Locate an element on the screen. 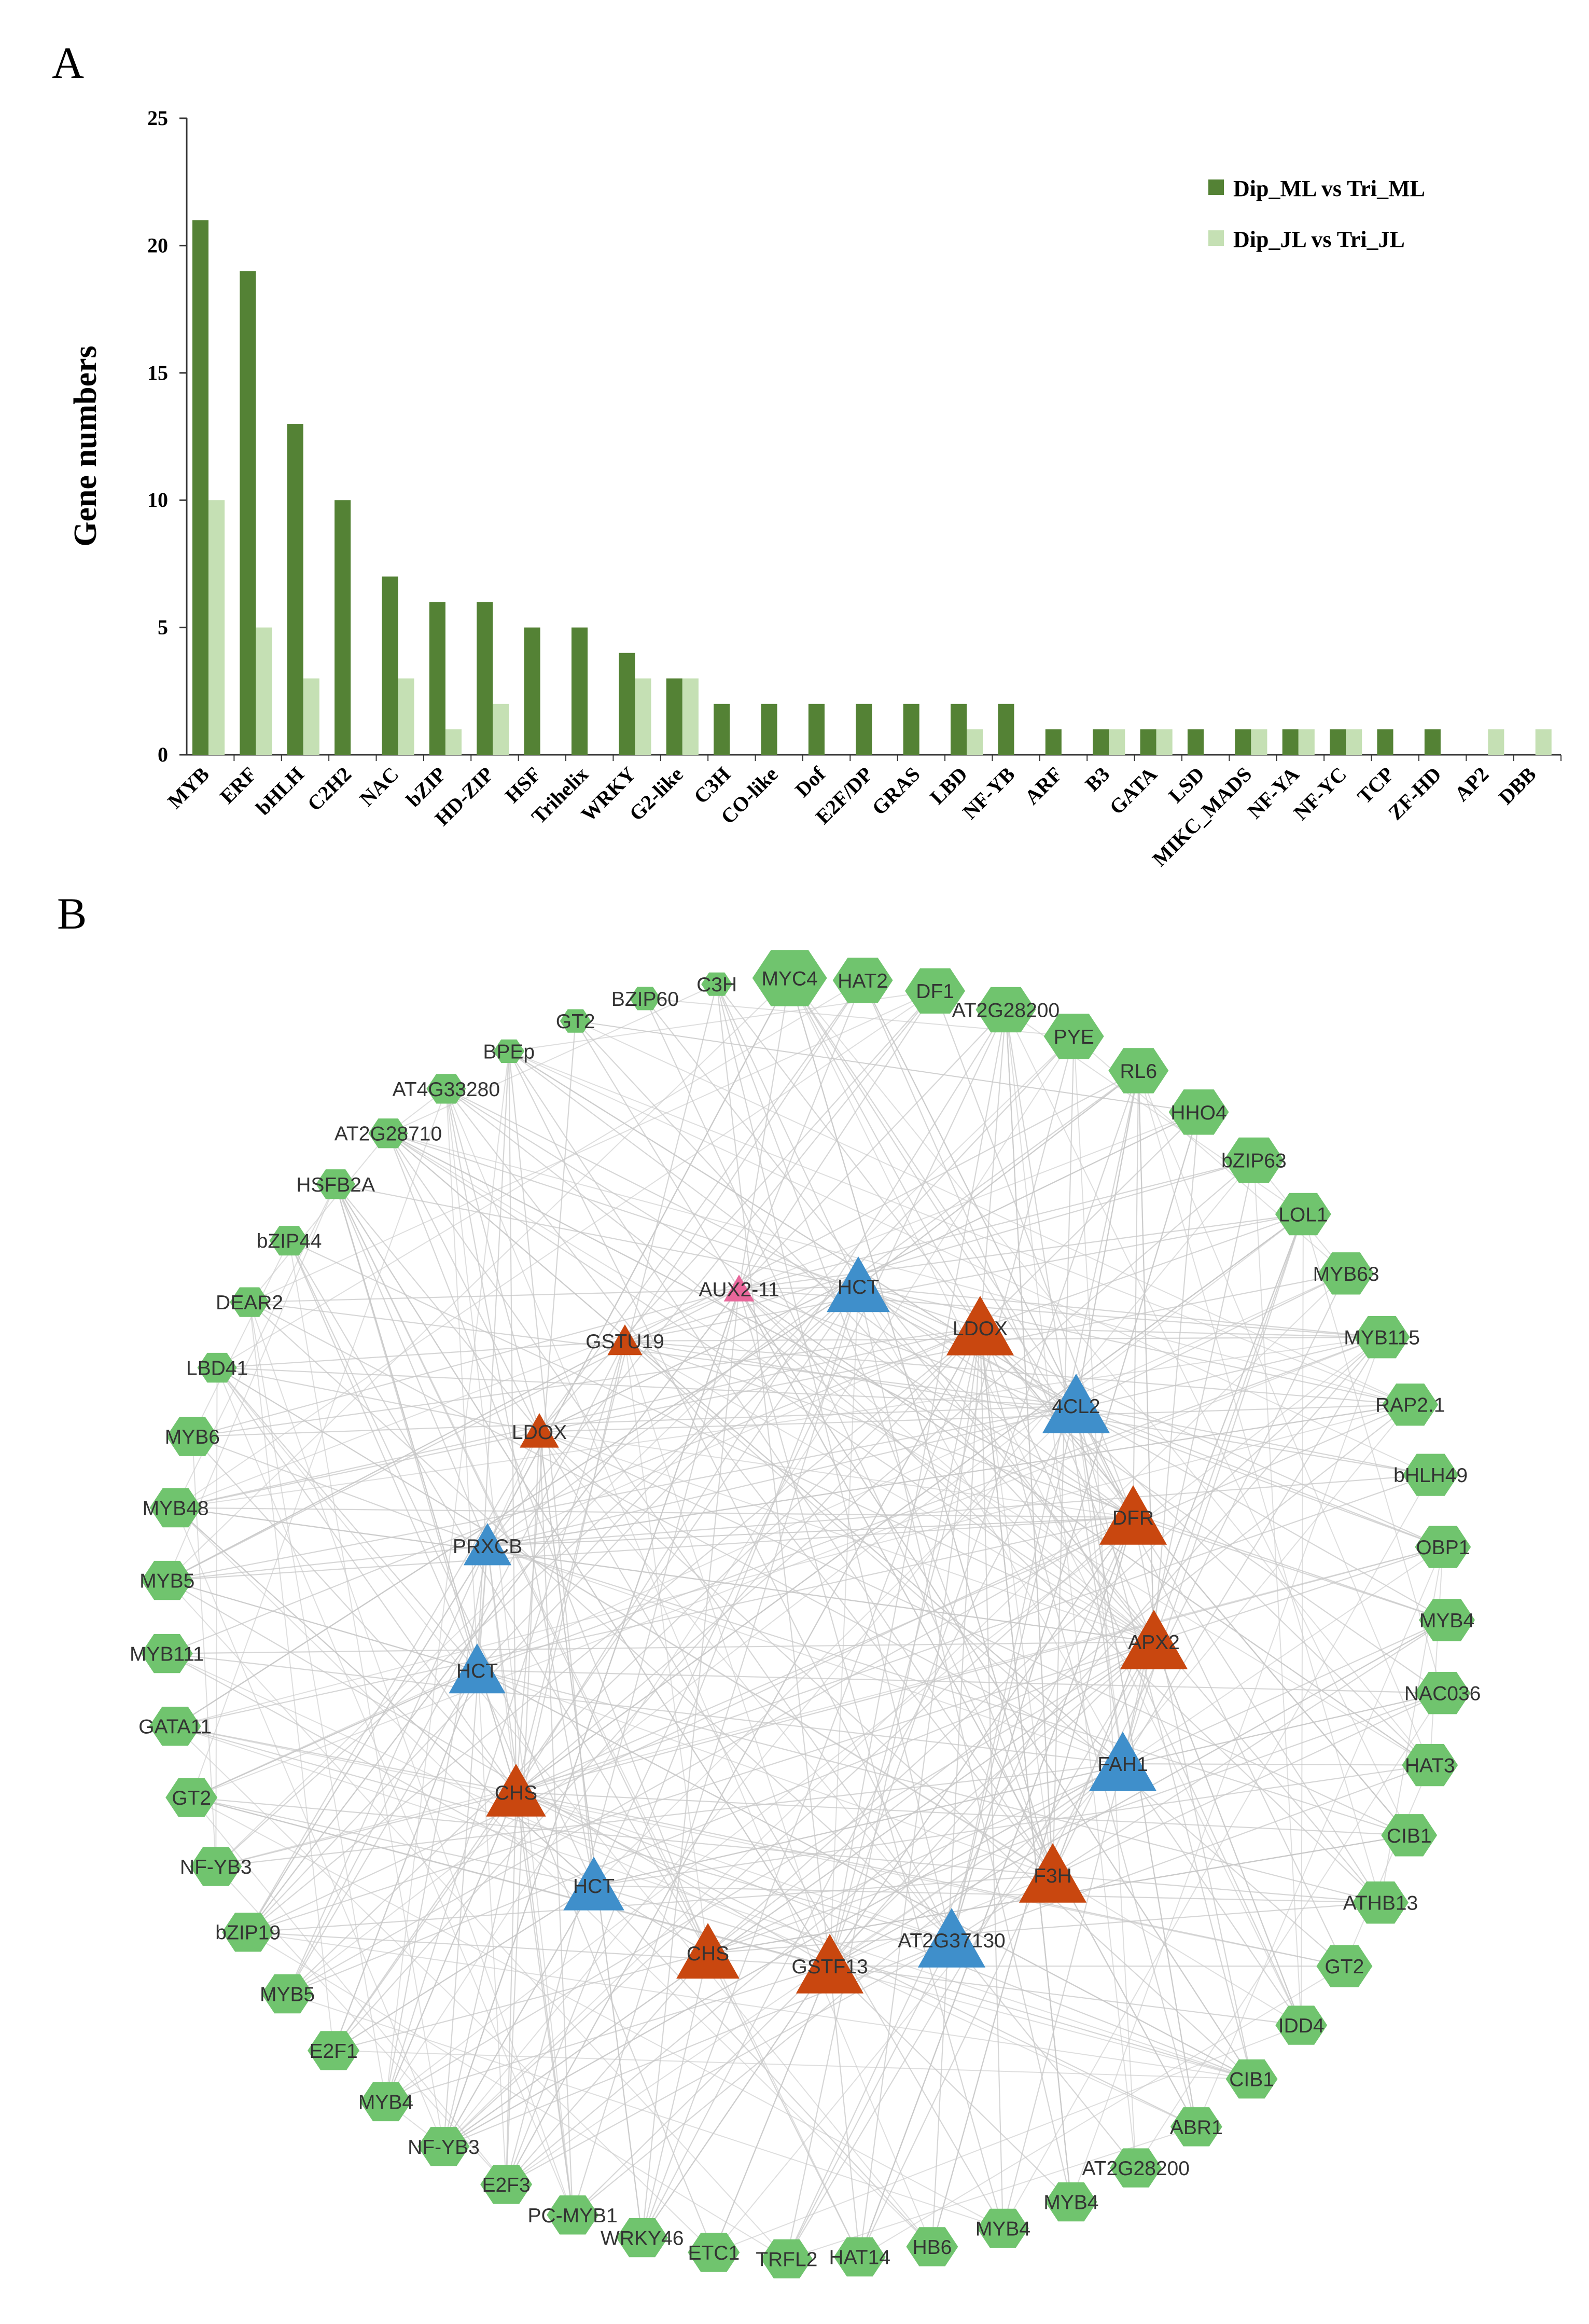 The width and height of the screenshot is (1589, 2324). tf-node-label: RAP2.1 is located at coordinates (1410, 1406).